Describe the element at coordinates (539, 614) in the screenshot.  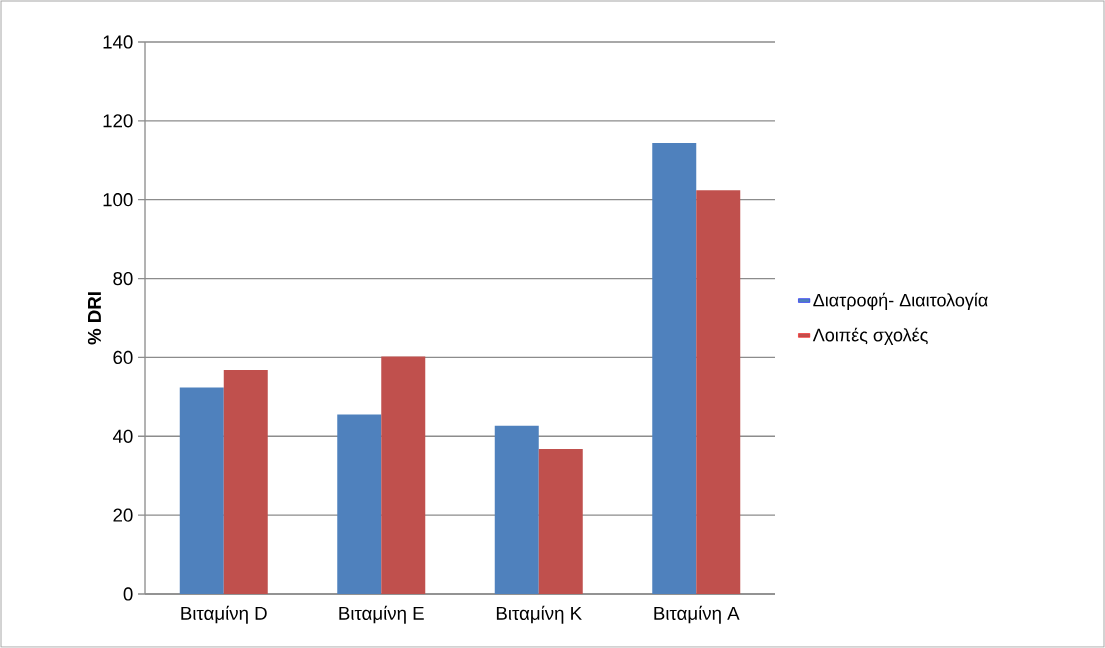
I see `x-tick-label: Βιταμίνη K` at that location.